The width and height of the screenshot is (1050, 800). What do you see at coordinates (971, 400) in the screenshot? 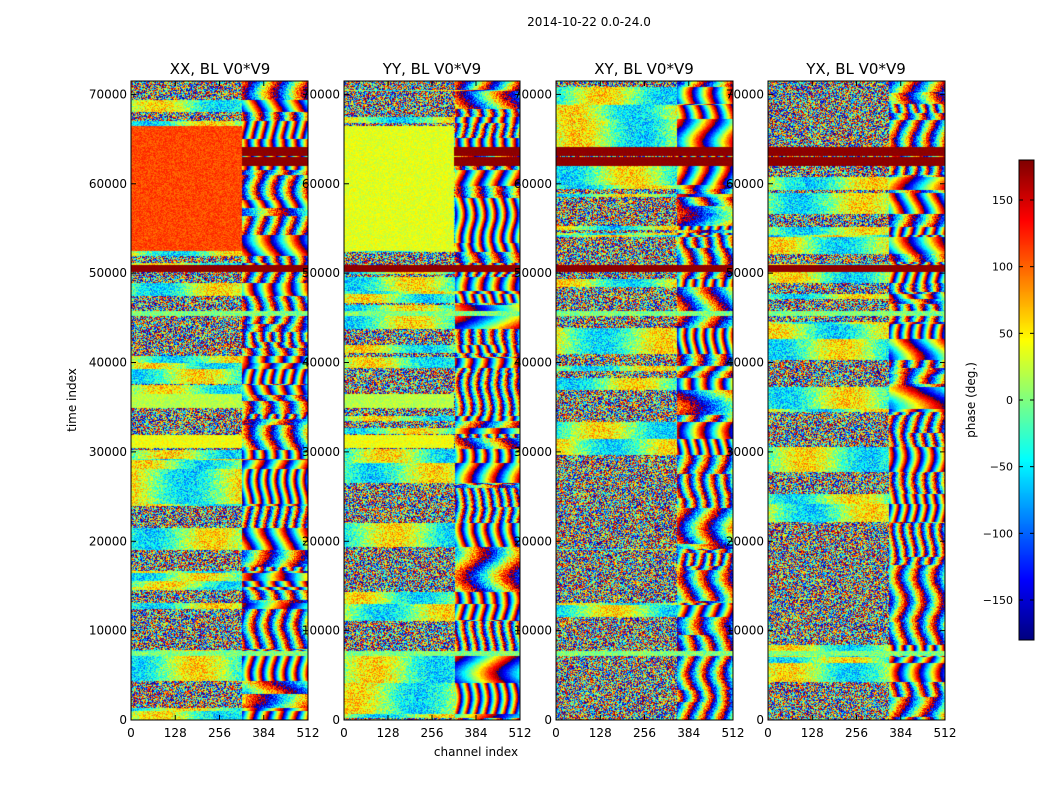
I see `colorbar-label: phase (deg.)` at bounding box center [971, 400].